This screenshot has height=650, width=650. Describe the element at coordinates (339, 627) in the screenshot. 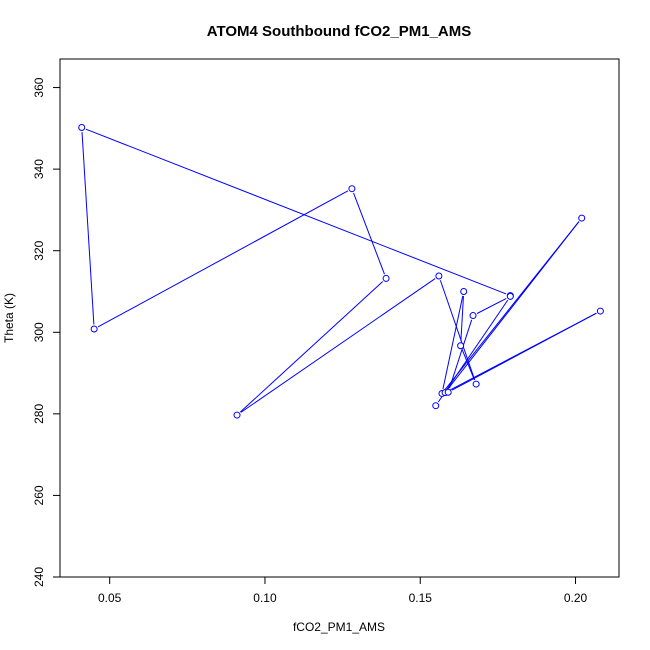

I see `x-axis-label: fCO2_PM1_AMS` at that location.